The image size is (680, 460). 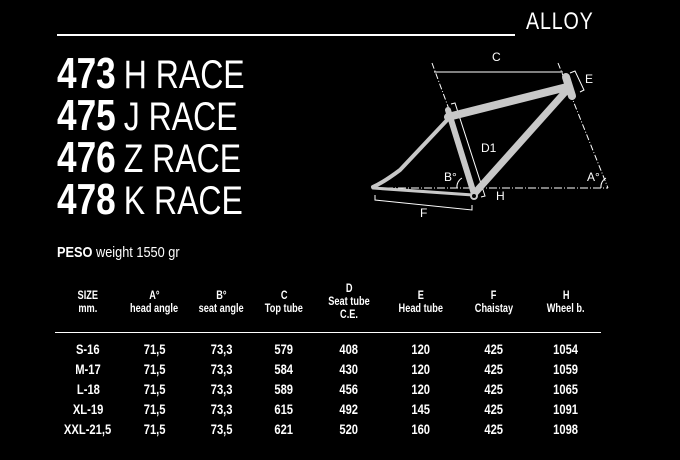 What do you see at coordinates (566, 295) in the screenshot?
I see `header-code: H` at bounding box center [566, 295].